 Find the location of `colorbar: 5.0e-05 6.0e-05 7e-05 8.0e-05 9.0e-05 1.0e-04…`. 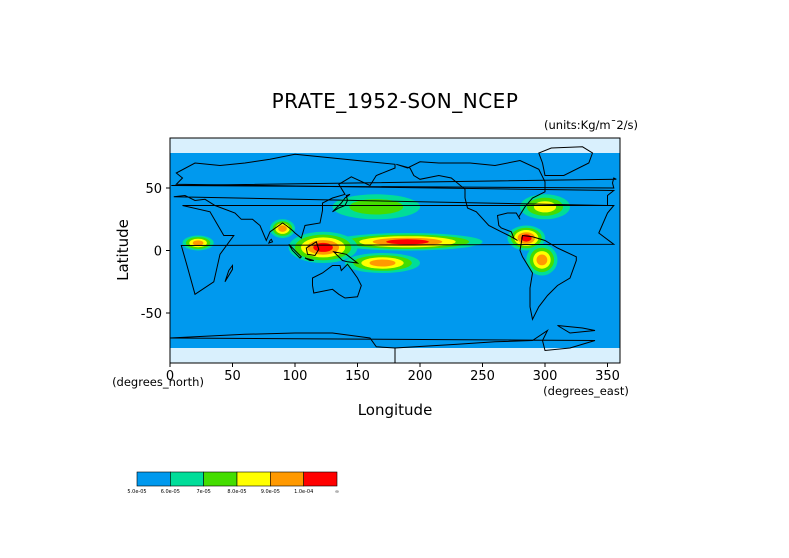

colorbar: 5.0e-05 6.0e-05 7e-05 8.0e-05 9.0e-05 1.0e-04… is located at coordinates (233, 483).